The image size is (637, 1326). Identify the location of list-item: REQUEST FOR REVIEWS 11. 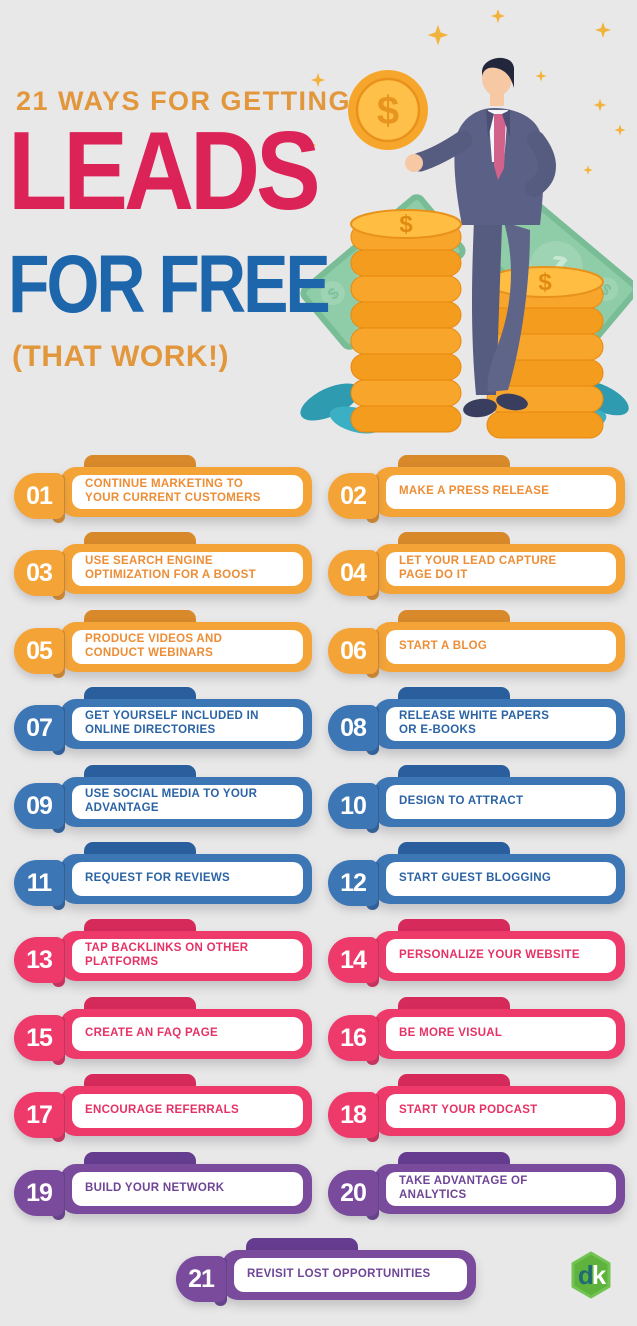
(163, 878).